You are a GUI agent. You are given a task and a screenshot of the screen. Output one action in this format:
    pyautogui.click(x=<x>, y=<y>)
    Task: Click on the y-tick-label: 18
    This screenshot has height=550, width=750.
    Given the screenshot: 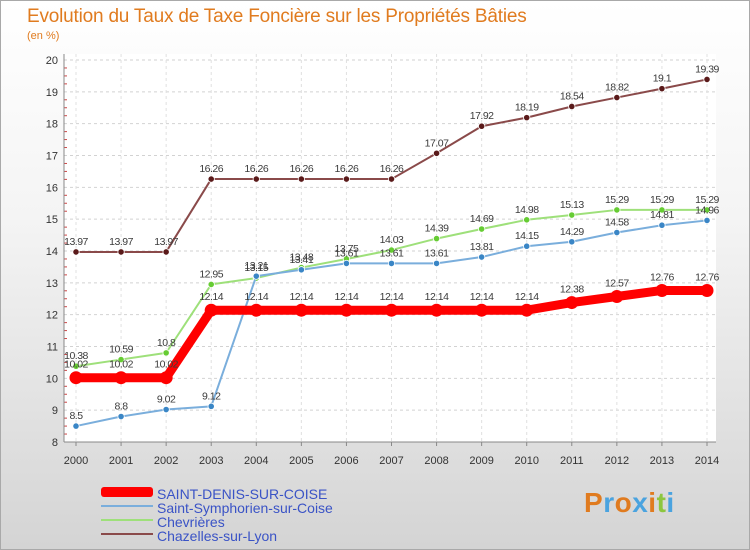 What is the action you would take?
    pyautogui.click(x=52, y=125)
    